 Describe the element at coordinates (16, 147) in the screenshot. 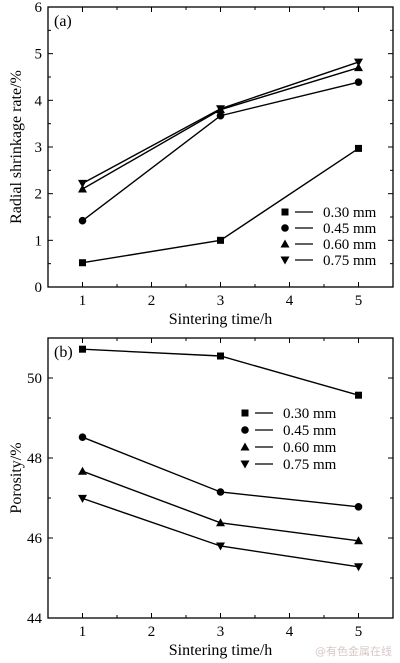

I see `y-axis-label: Radial shrinkage rate/%` at that location.